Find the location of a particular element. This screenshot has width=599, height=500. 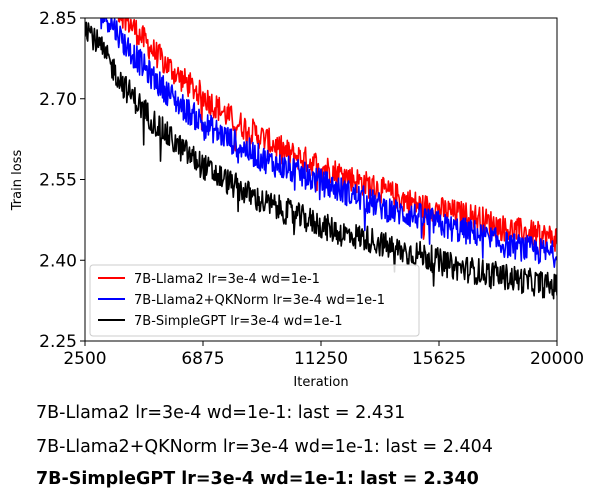

legend-box is located at coordinates (254, 300).